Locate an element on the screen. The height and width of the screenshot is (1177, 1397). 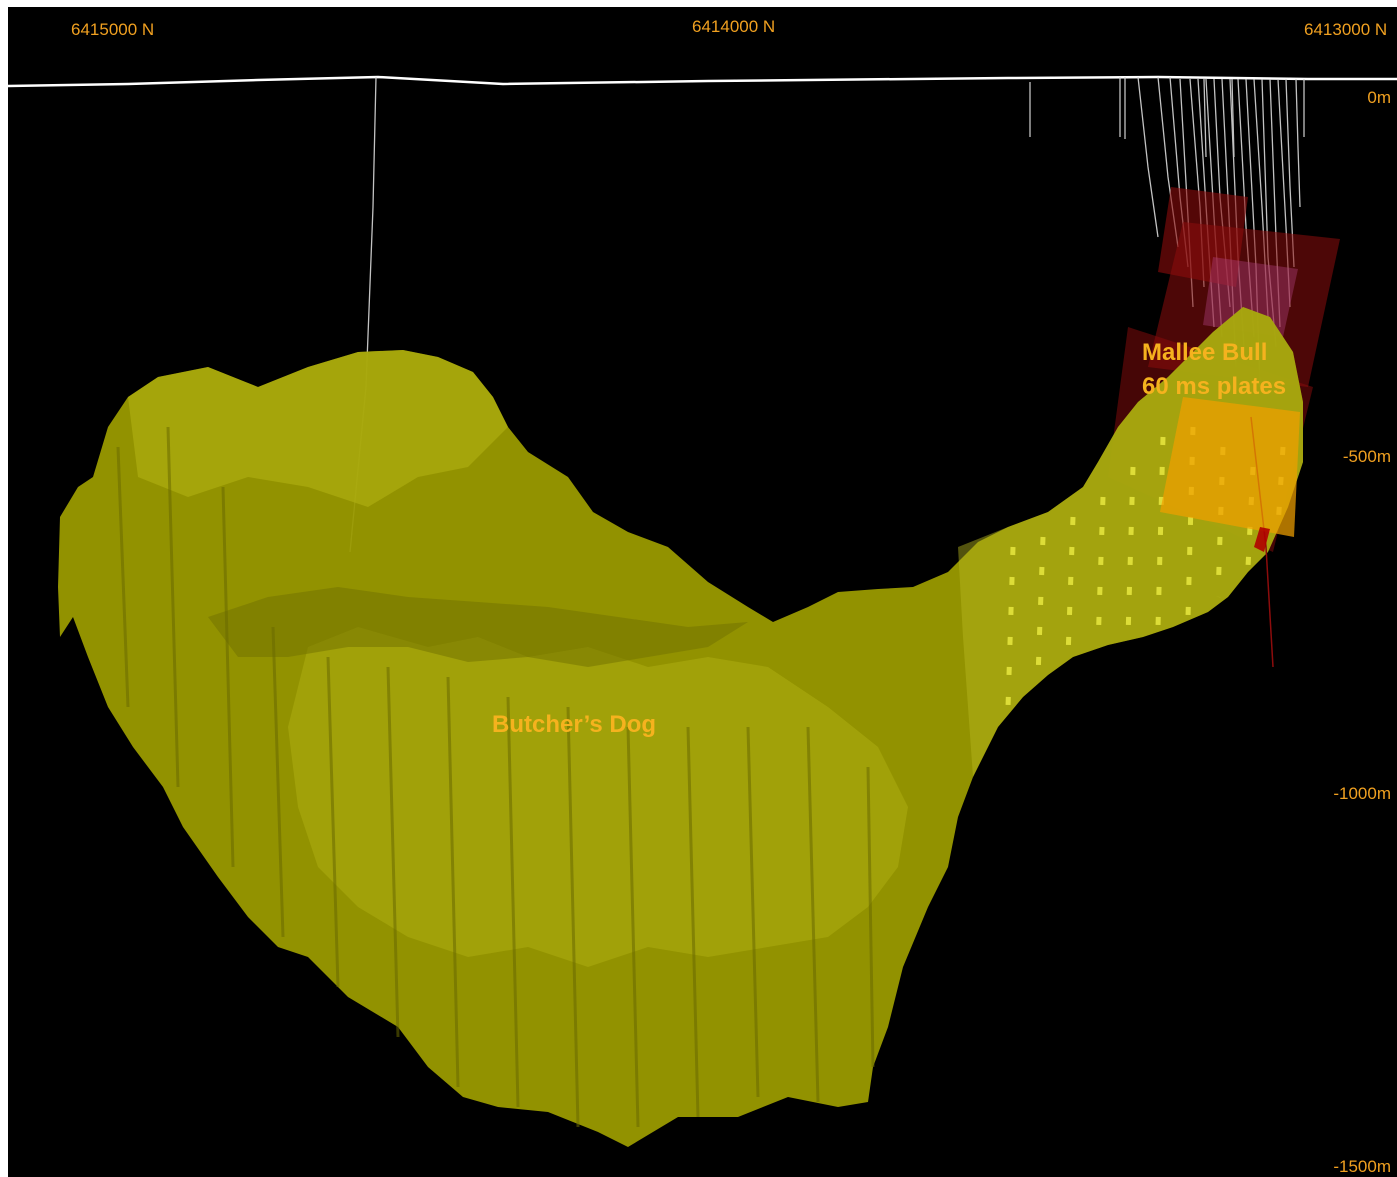
plate-highlight is located at coordinates (1230, 467).